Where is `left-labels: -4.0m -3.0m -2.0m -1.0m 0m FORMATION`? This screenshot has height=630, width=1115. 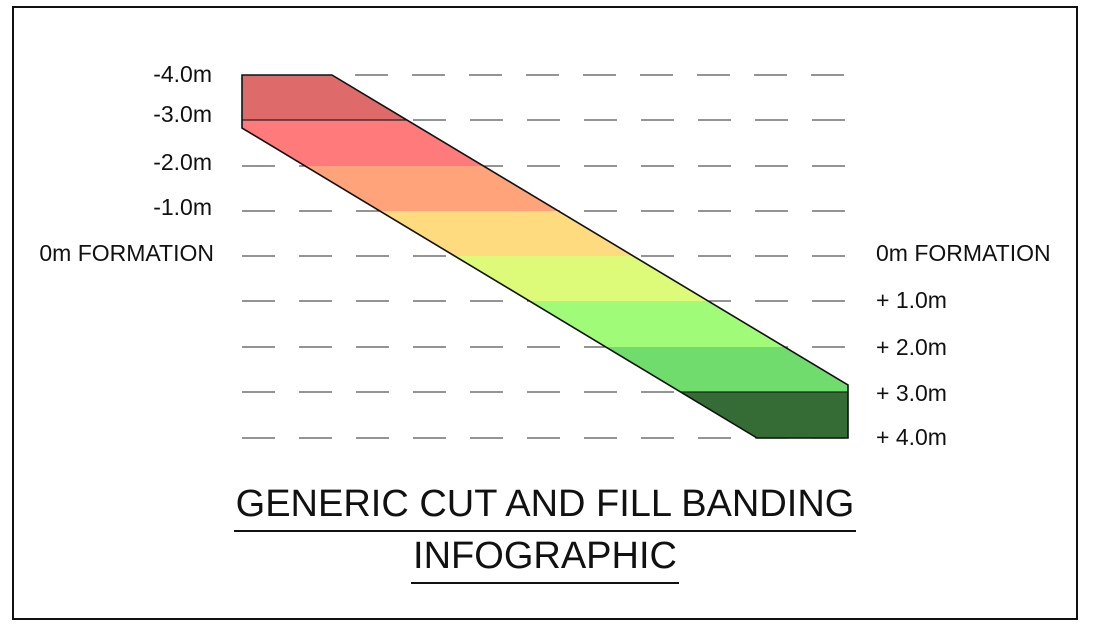 left-labels: -4.0m -3.0m -2.0m -1.0m 0m FORMATION is located at coordinates (126, 163).